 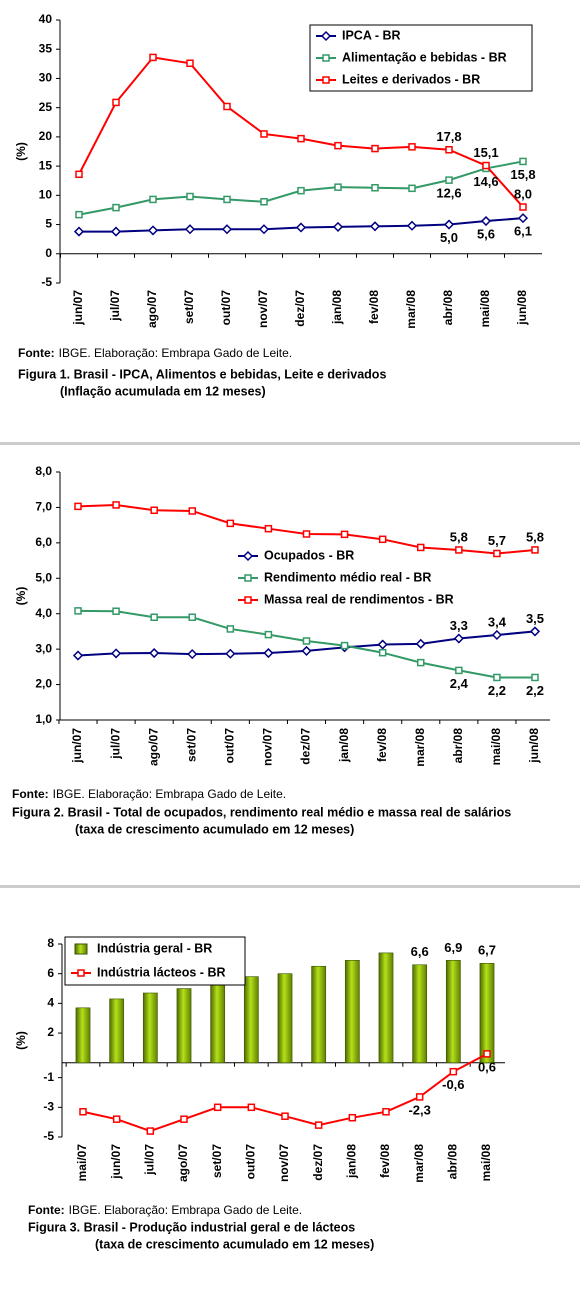 What do you see at coordinates (382, 745) in the screenshot?
I see `x-tick-label: fev/08` at bounding box center [382, 745].